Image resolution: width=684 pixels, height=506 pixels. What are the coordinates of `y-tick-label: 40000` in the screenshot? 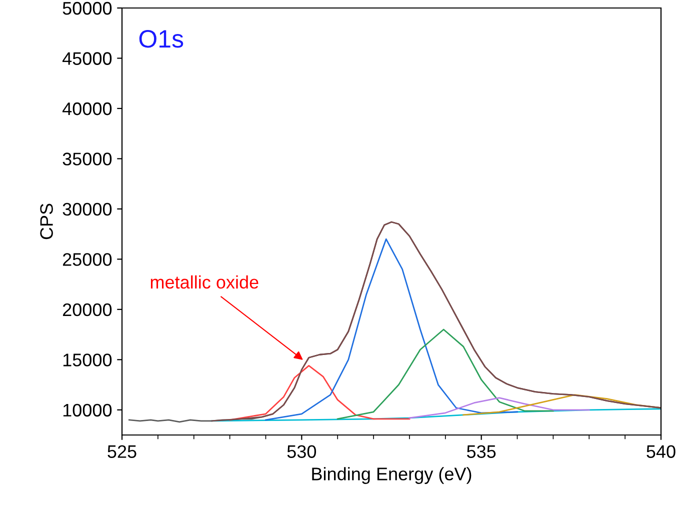 It's located at (87, 109).